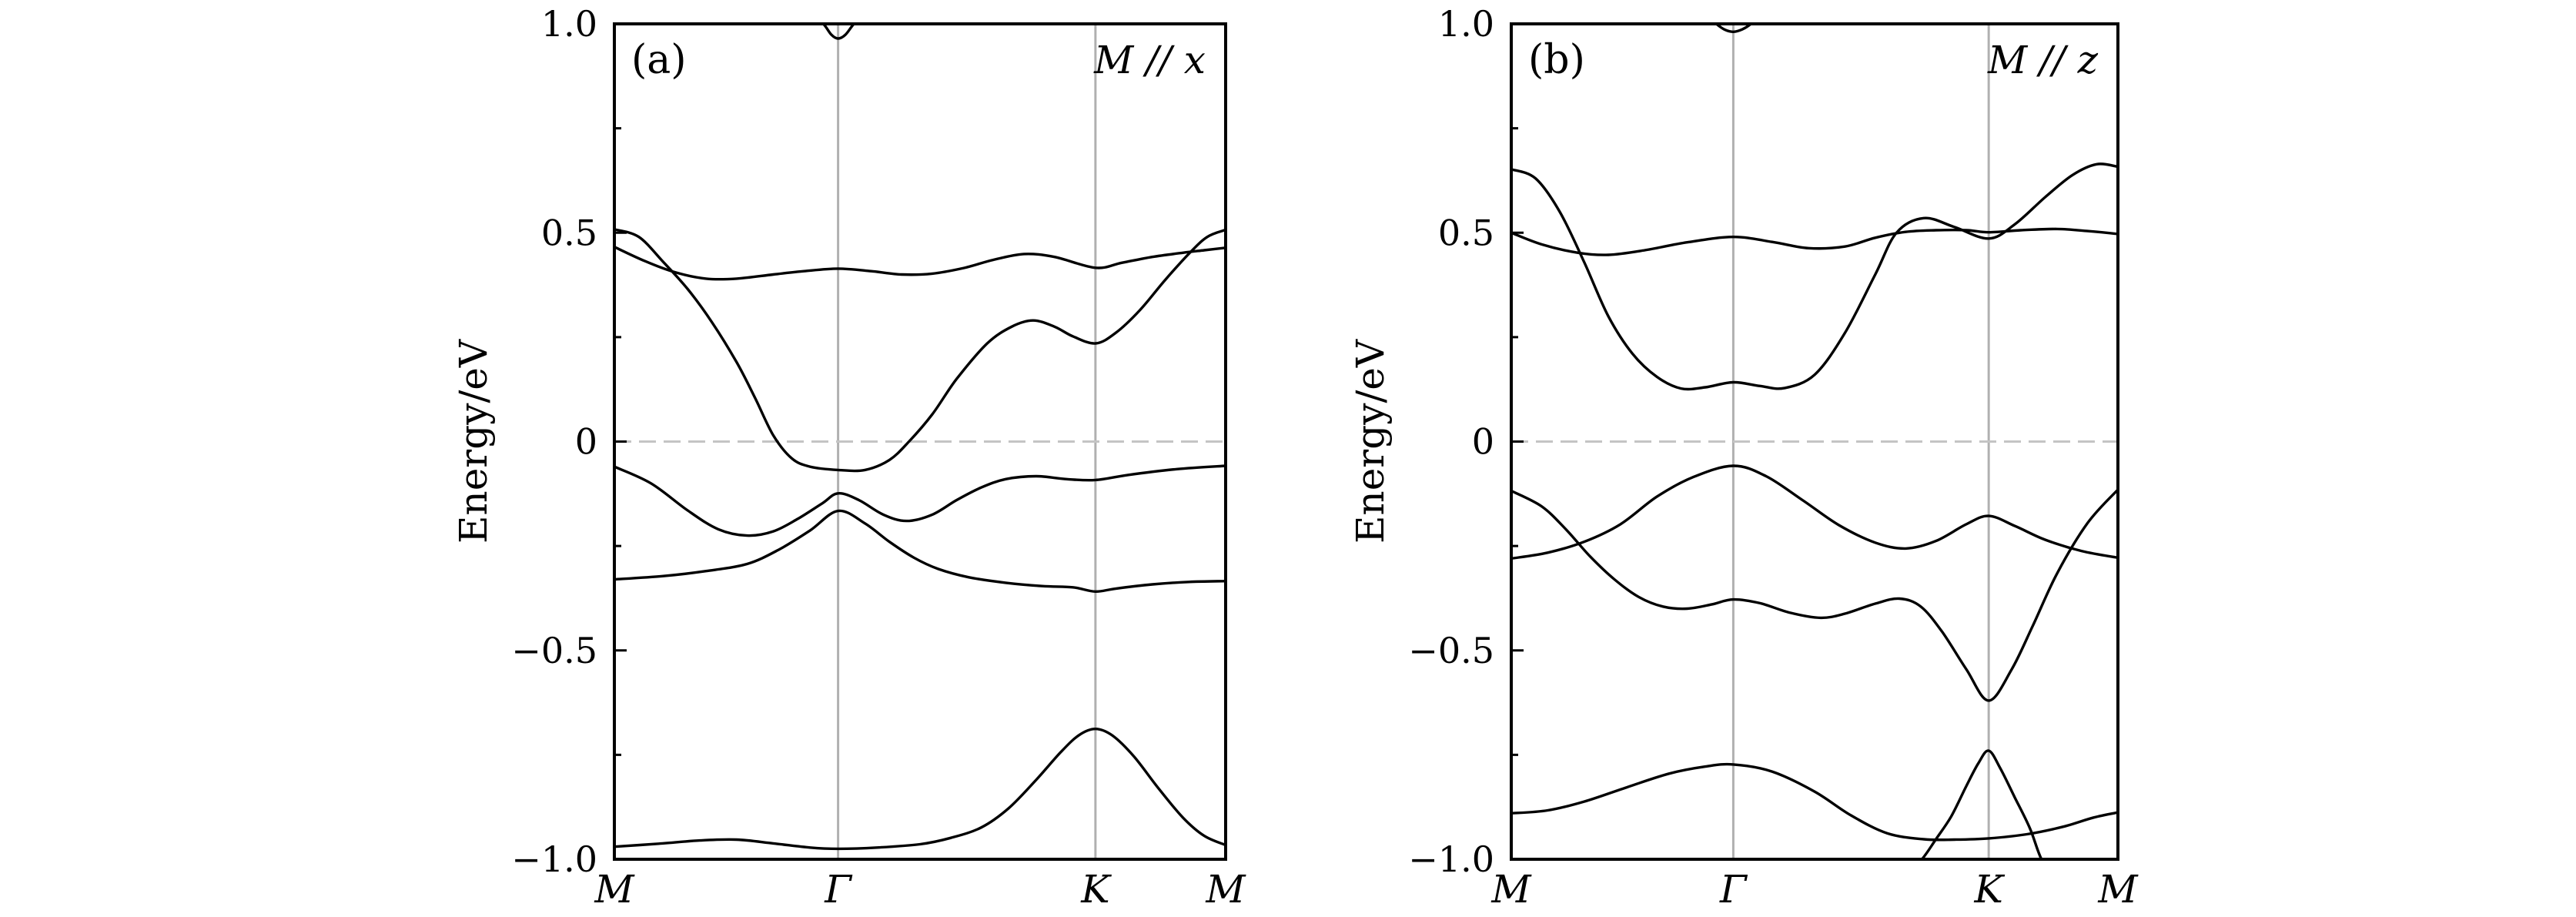 The height and width of the screenshot is (917, 2576). Describe the element at coordinates (2043, 60) in the screenshot. I see `magnetization-direction-label: M // z` at that location.